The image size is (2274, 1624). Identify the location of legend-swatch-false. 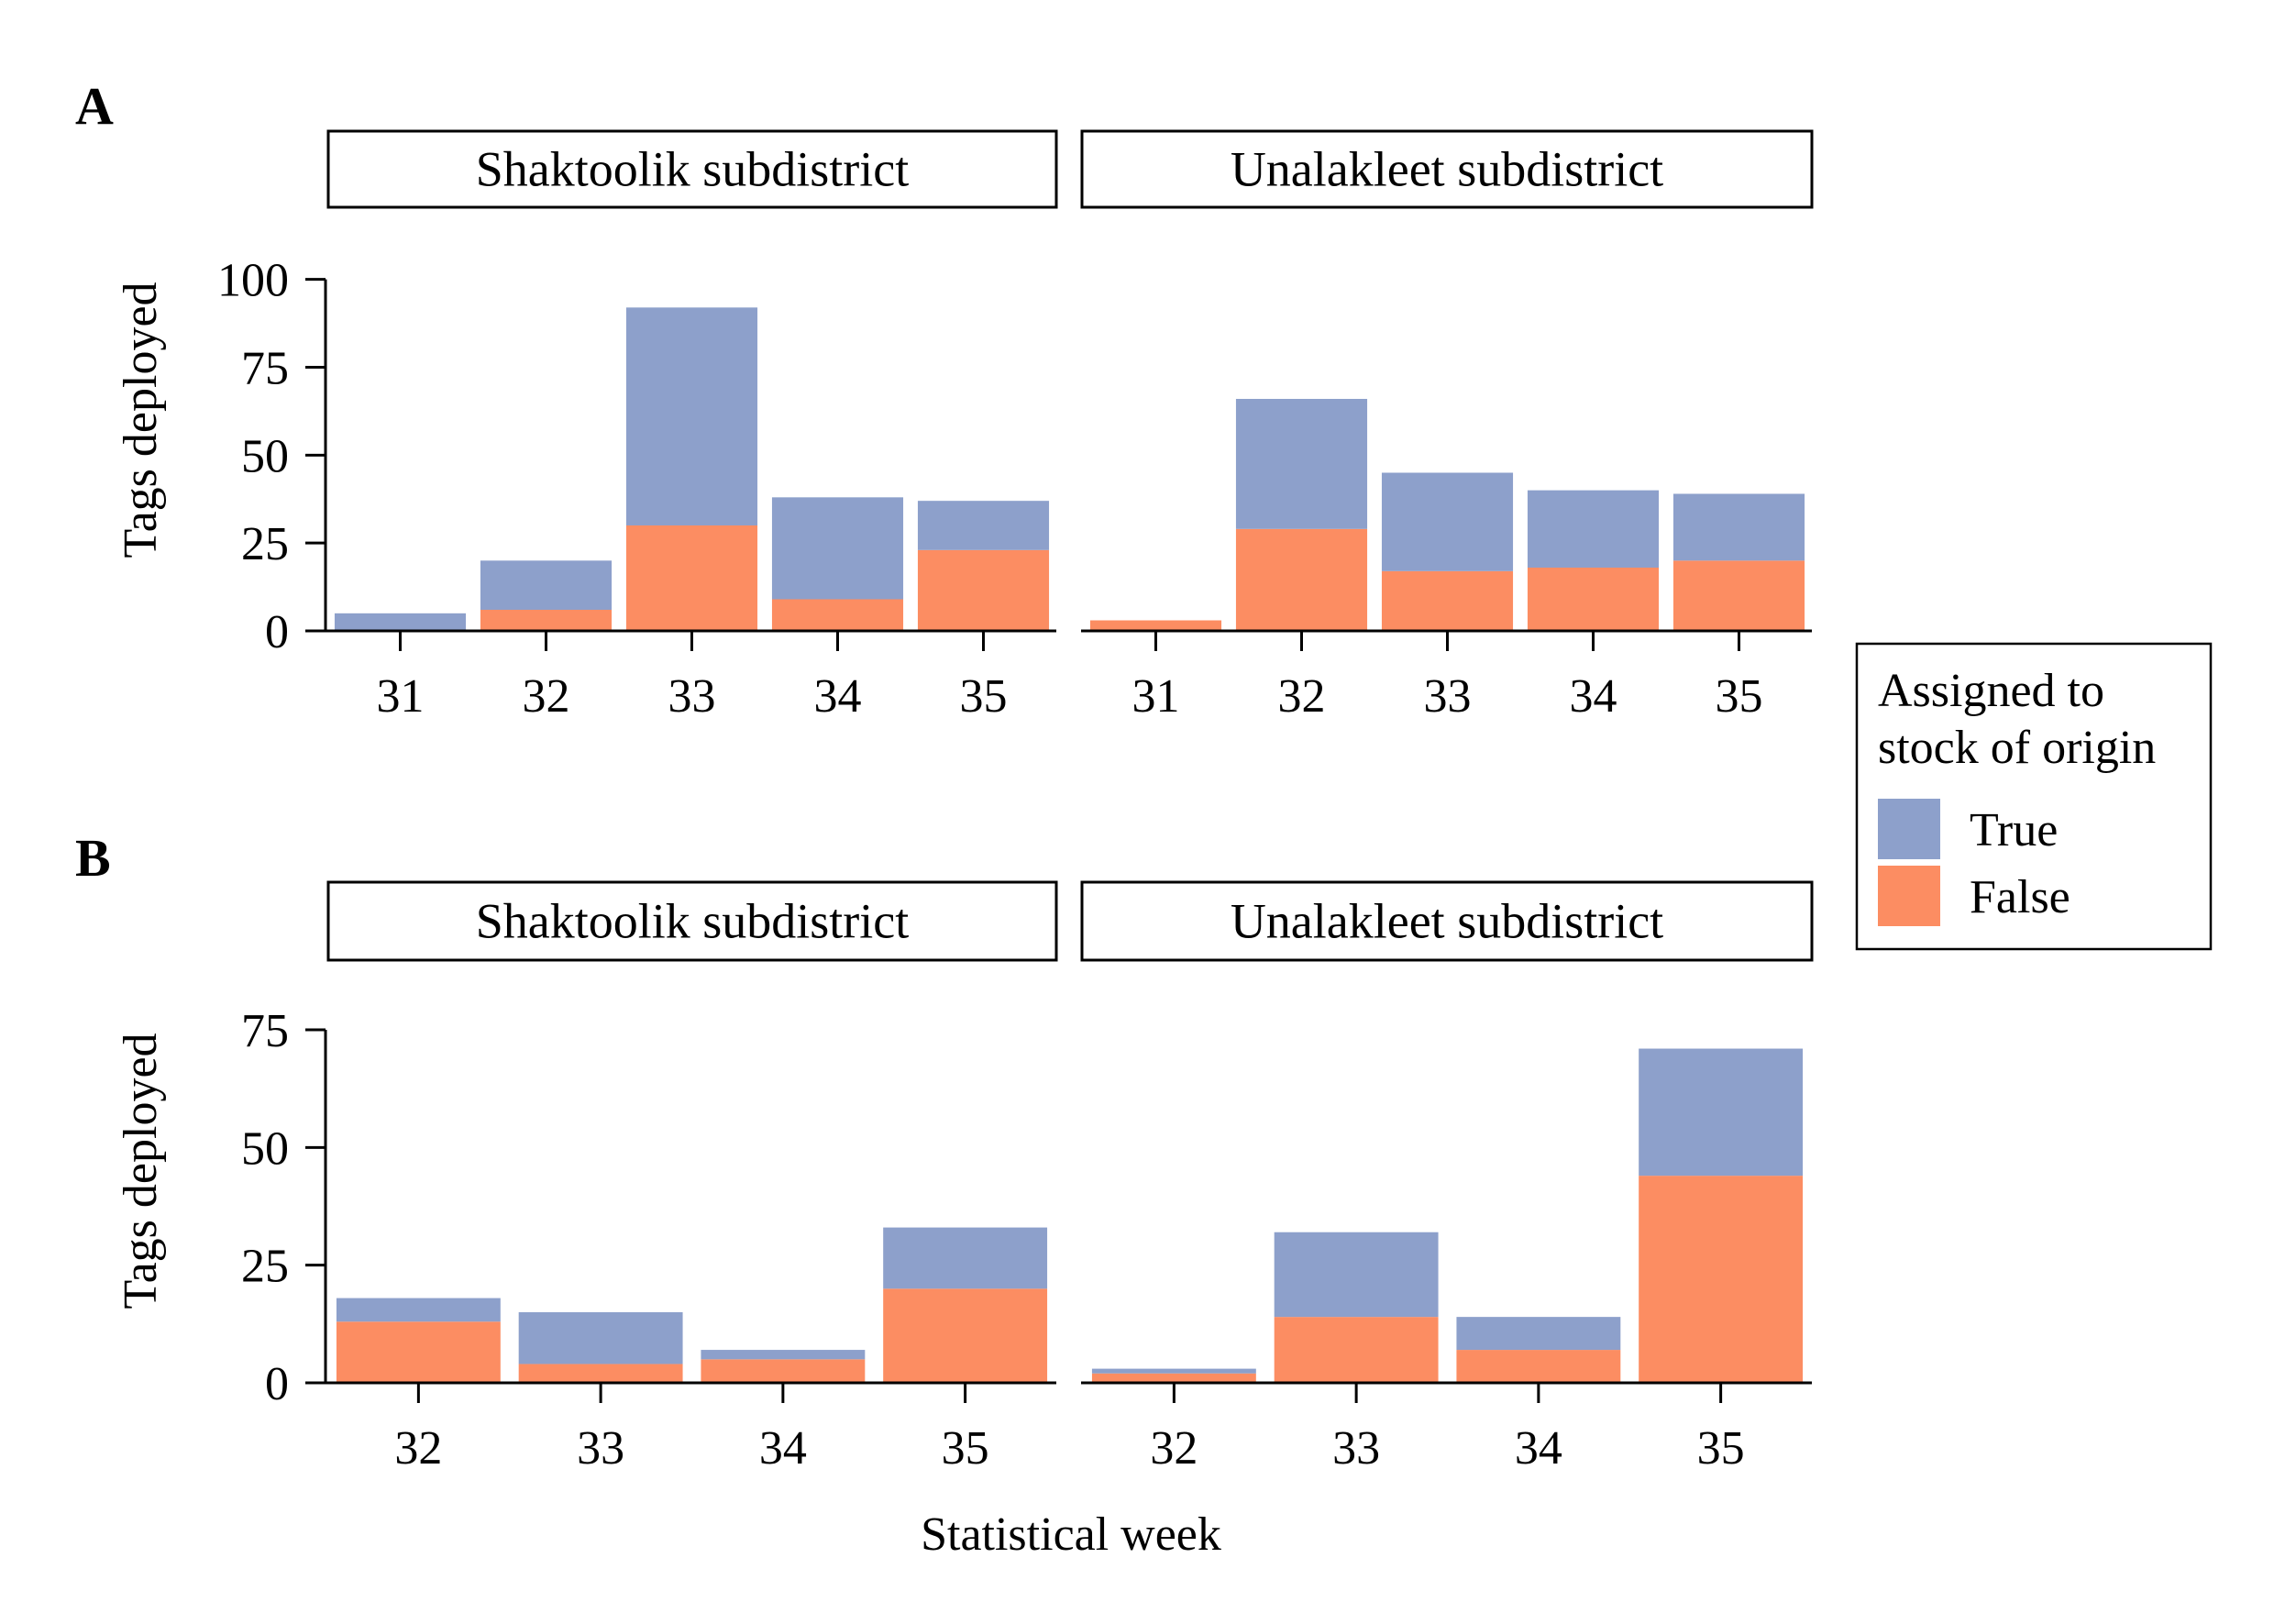
(1909, 896).